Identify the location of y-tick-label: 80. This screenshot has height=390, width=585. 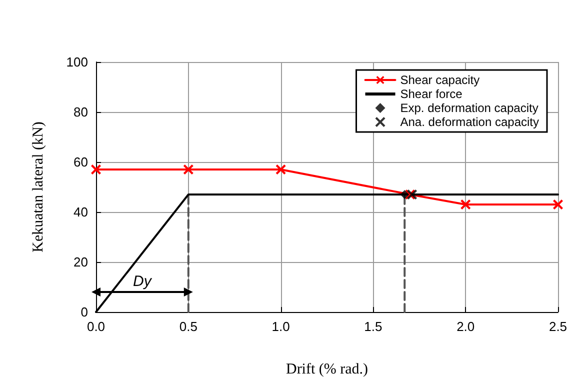
(81, 112).